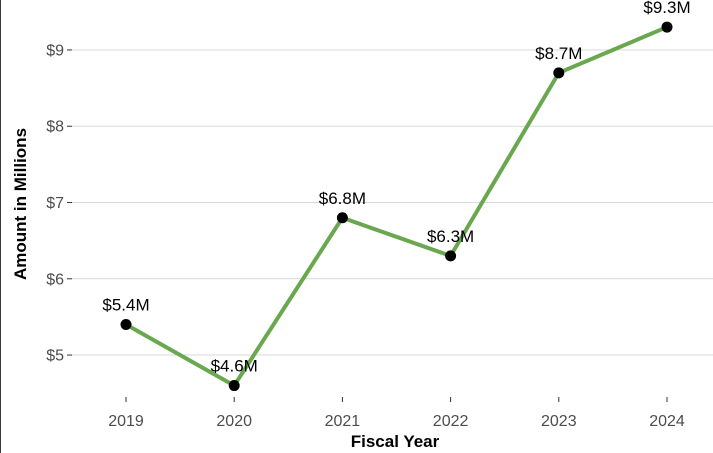  I want to click on x-tick-label-2020: 2020, so click(234, 421).